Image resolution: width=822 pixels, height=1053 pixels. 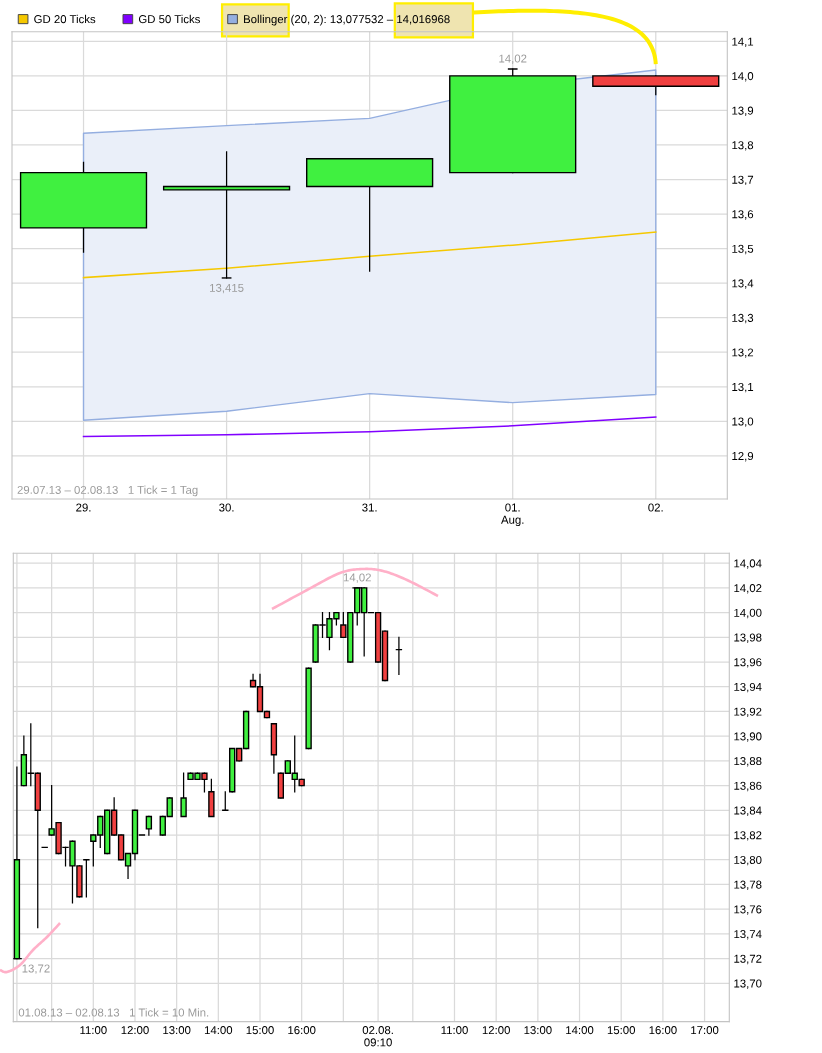 What do you see at coordinates (107, 491) in the screenshot?
I see `annotation: 29.07.13 – 02.08.13 1 Tick = 1 Tag` at bounding box center [107, 491].